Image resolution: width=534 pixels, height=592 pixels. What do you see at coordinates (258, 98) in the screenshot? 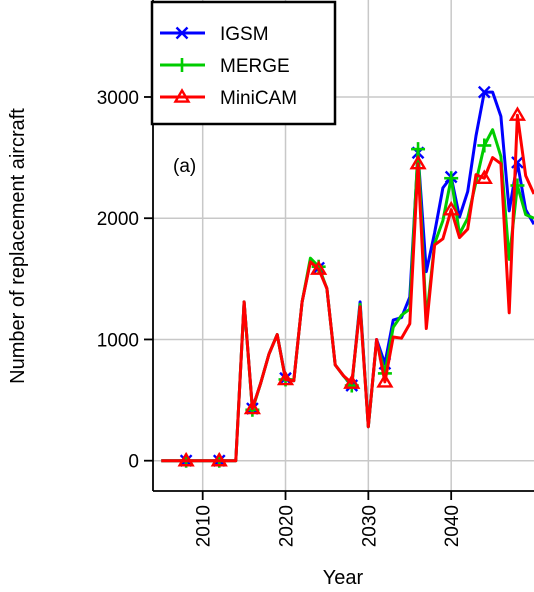
I see `legend-label-minicam: MiniCAM` at bounding box center [258, 98].